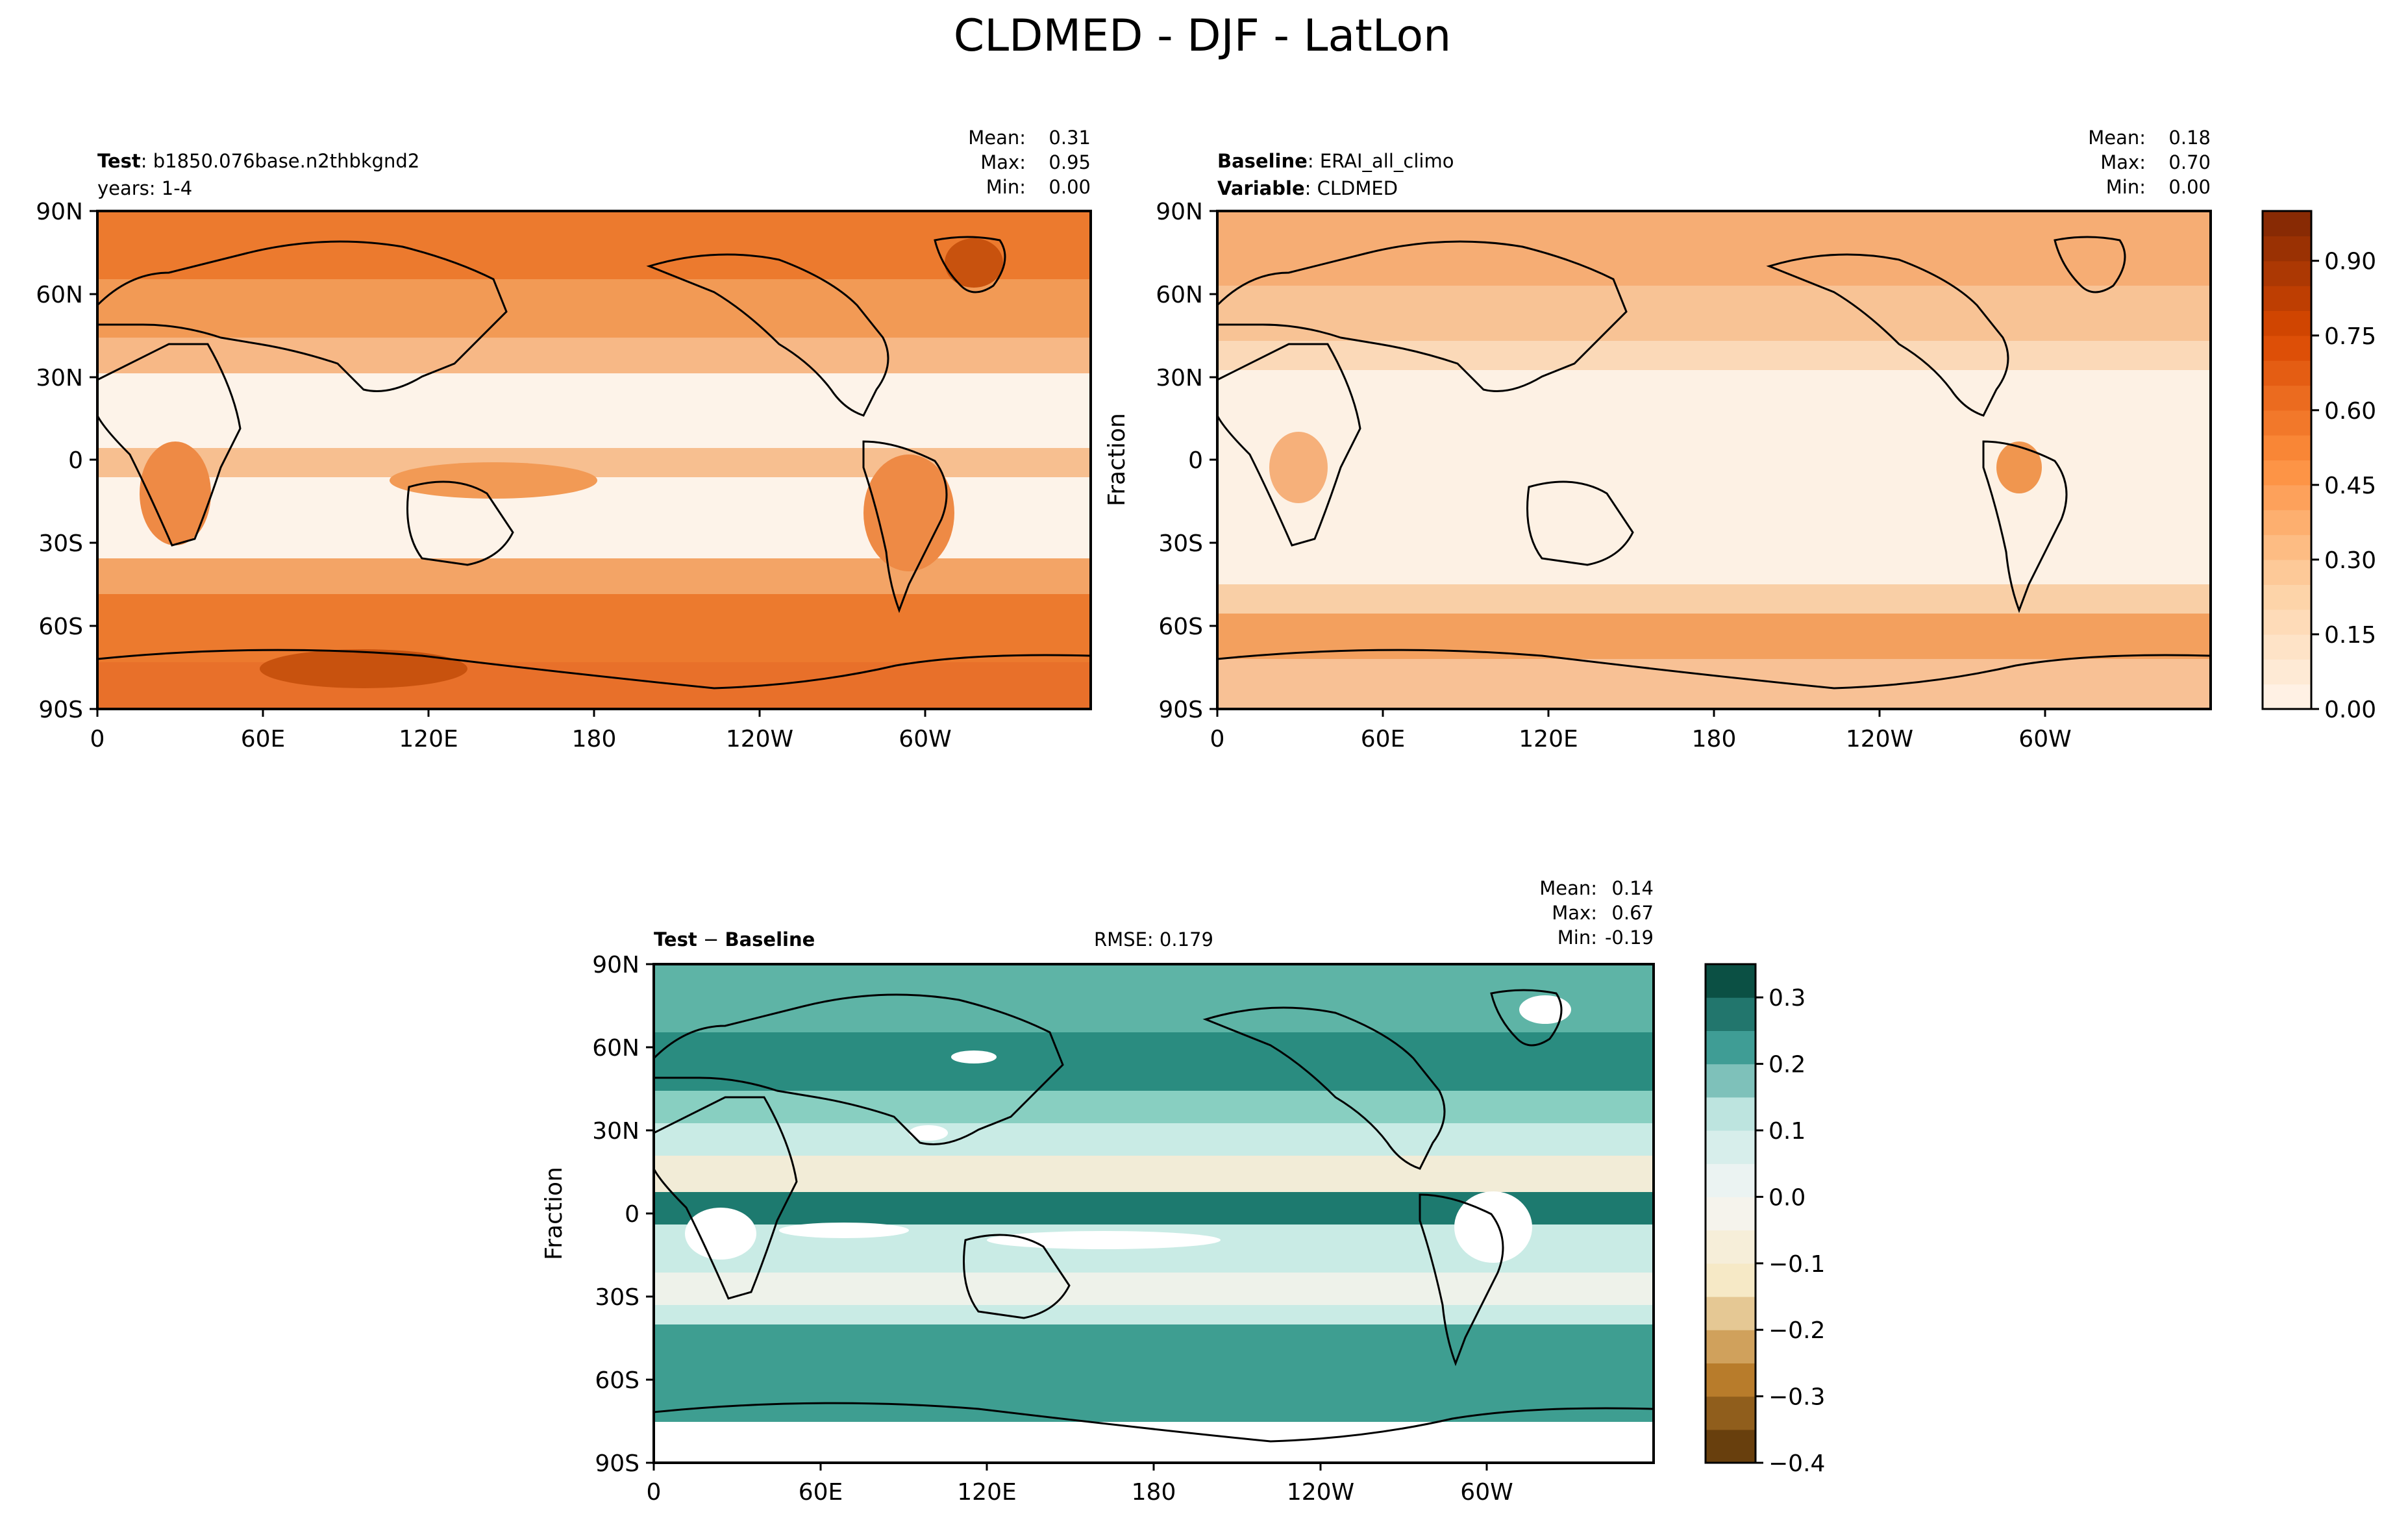 Image resolution: width=2408 pixels, height=1529 pixels. Describe the element at coordinates (258, 161) in the screenshot. I see `svg-text: Test: b1850.076base.n2thbkgnd2` at that location.